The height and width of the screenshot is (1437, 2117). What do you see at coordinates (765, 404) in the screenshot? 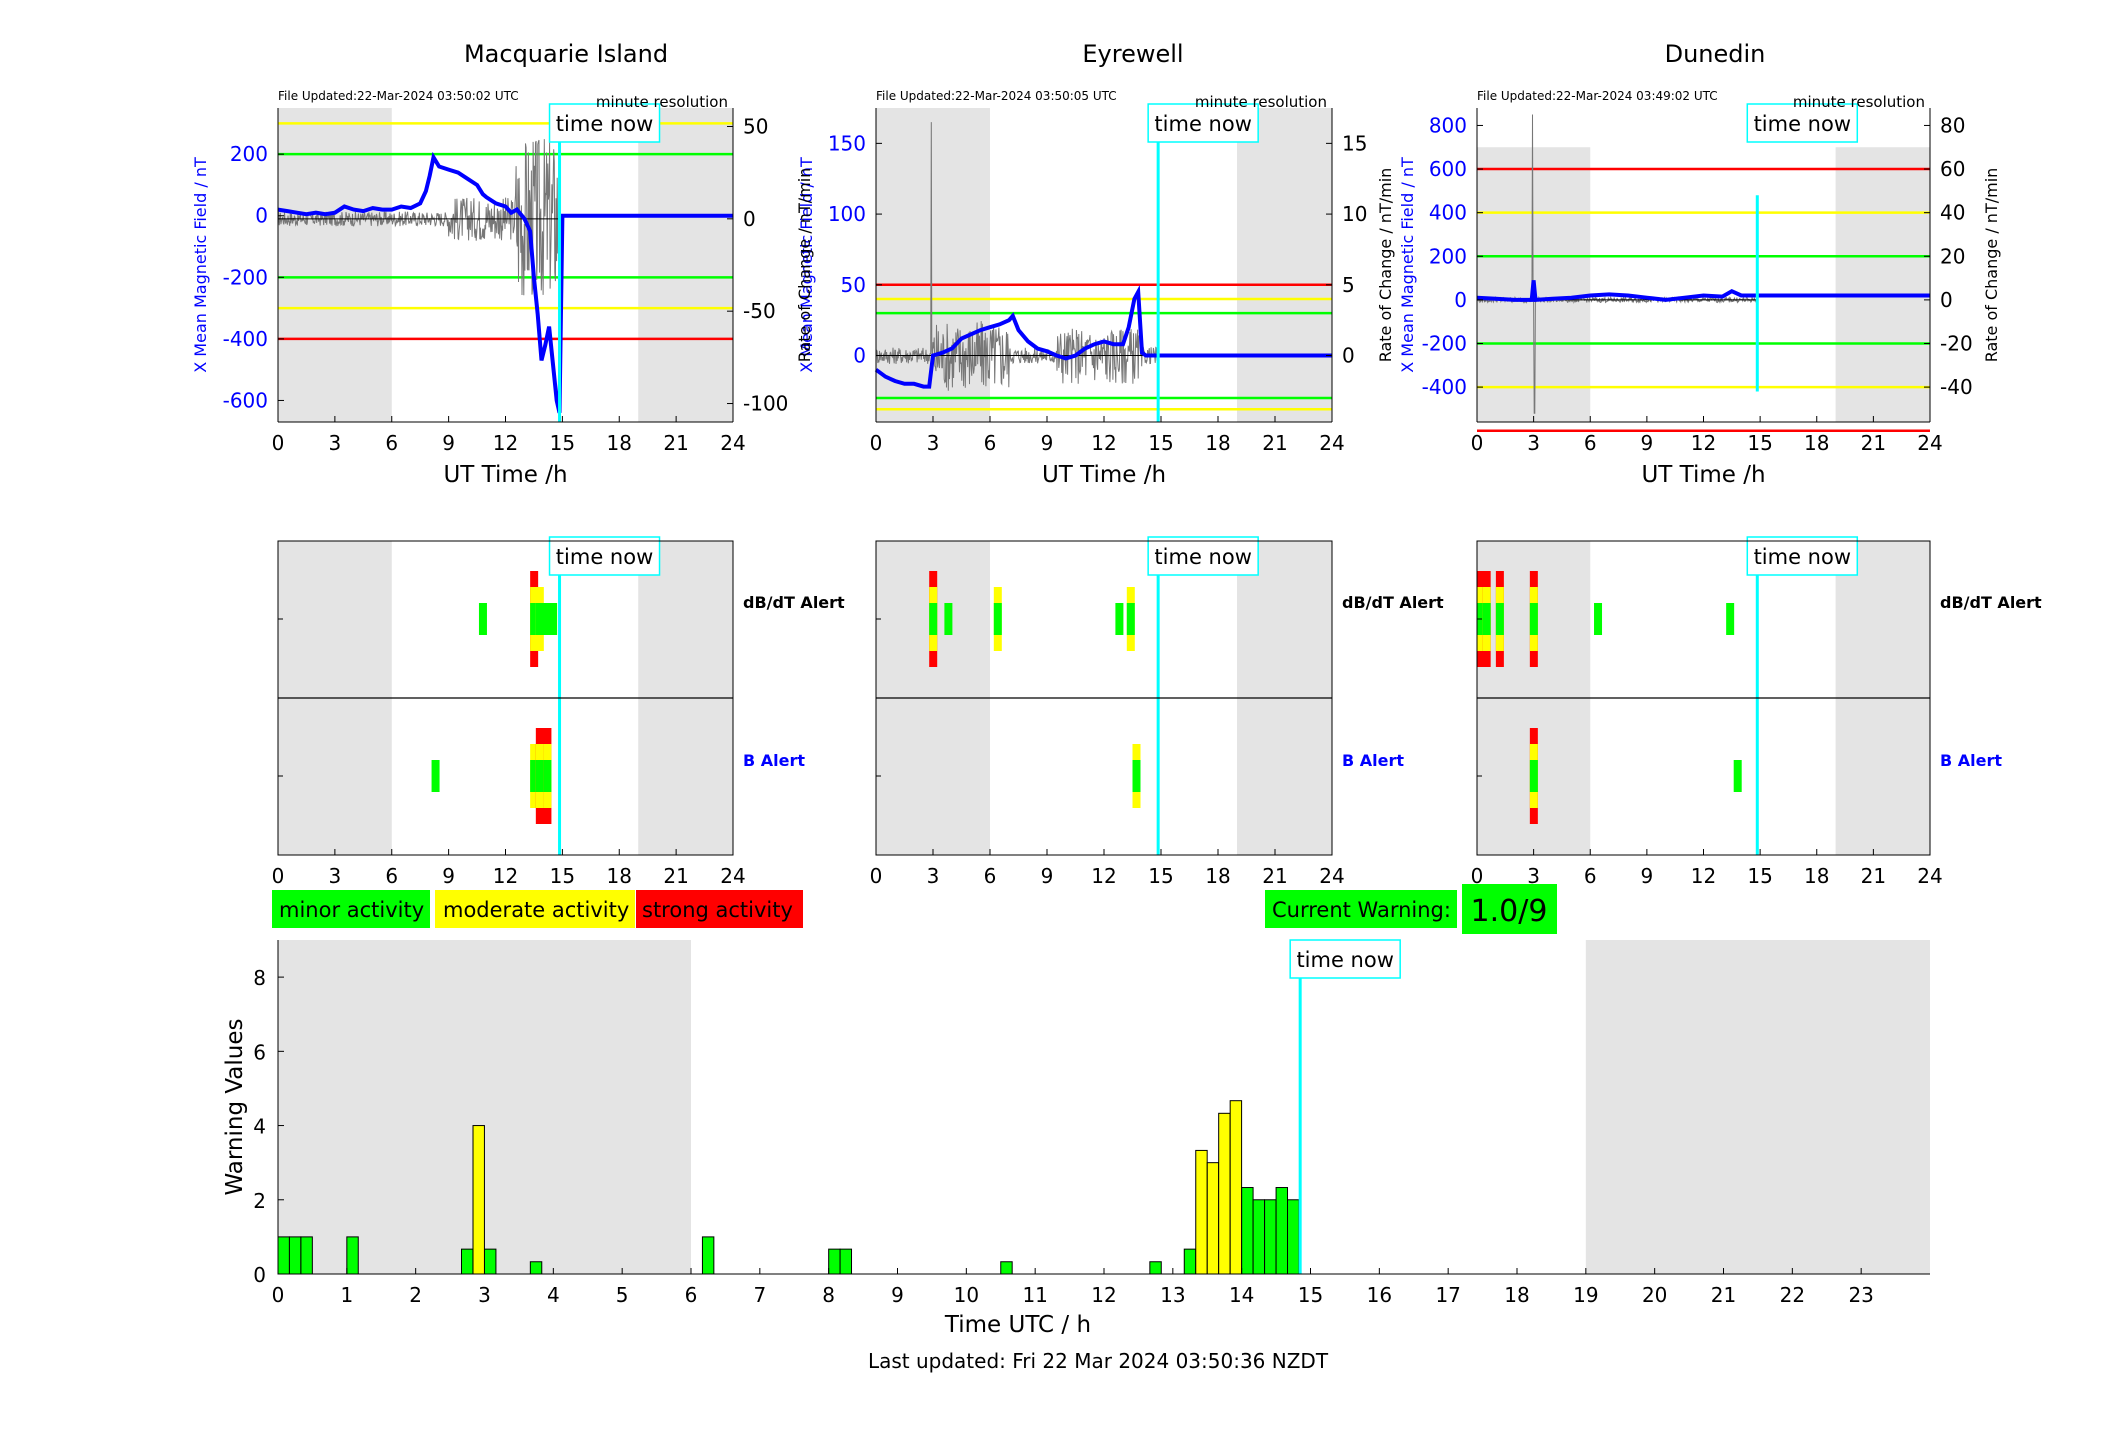
I see `y-right-tick-label: -100` at bounding box center [765, 404].